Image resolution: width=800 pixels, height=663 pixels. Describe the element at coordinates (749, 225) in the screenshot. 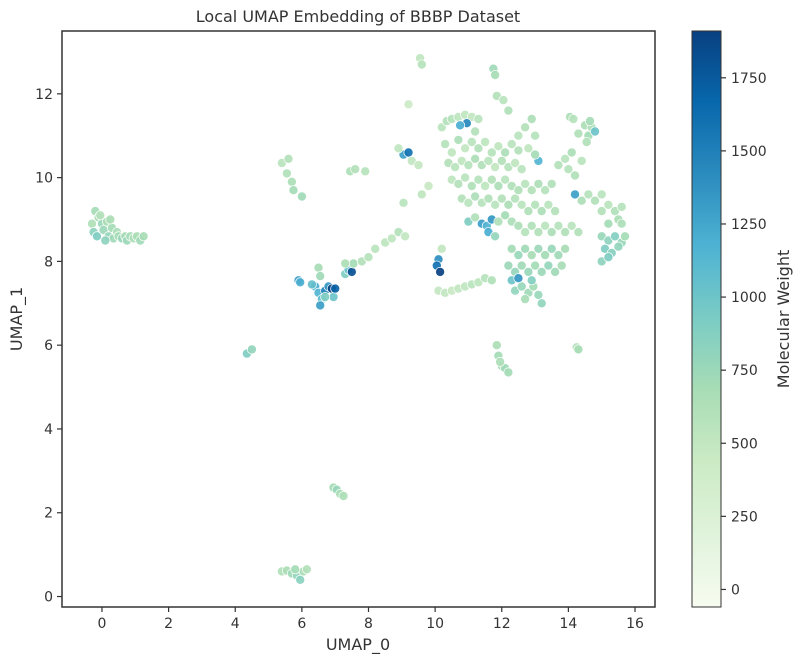

I see `colorbar-tick-label: 1250` at that location.